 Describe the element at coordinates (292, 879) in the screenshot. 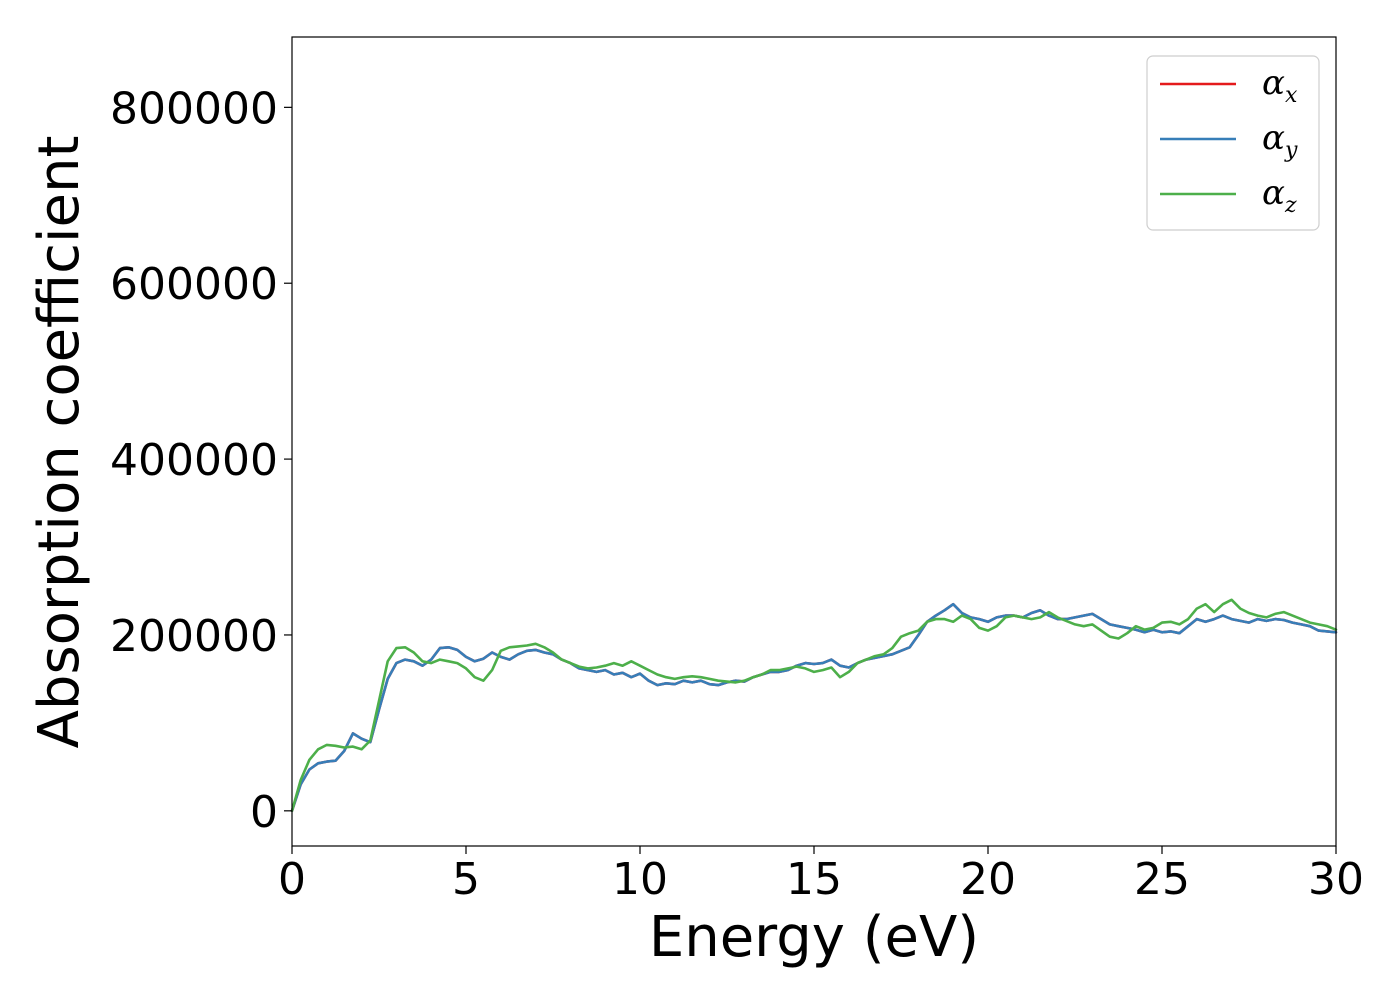

I see `x-tick-label: 0` at that location.